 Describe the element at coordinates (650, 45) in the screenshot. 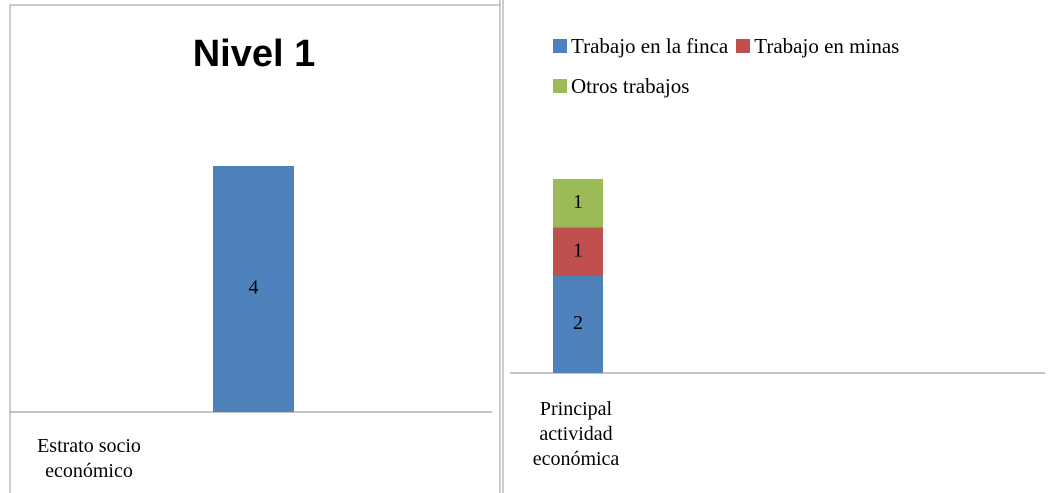

I see `legend-label: Trabajo en la finca` at that location.